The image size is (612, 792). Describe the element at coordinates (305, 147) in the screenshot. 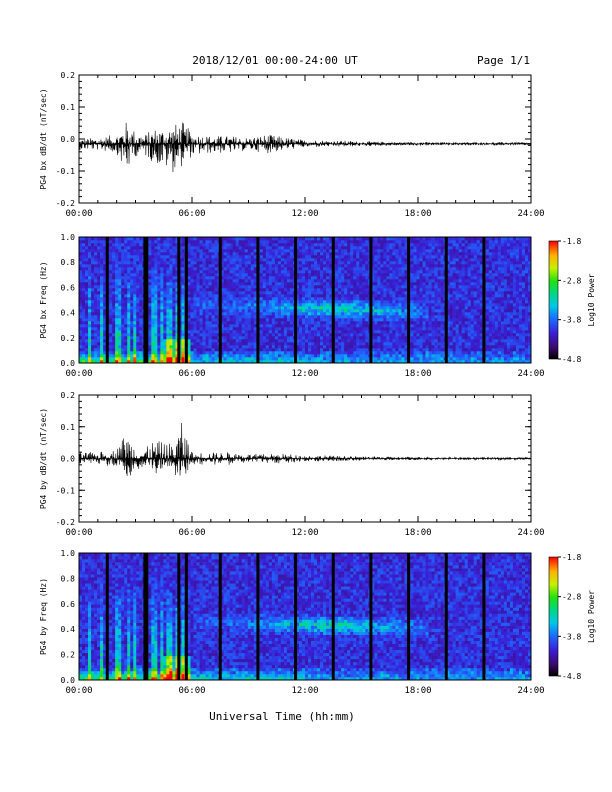

I see `dbdt-trace` at that location.